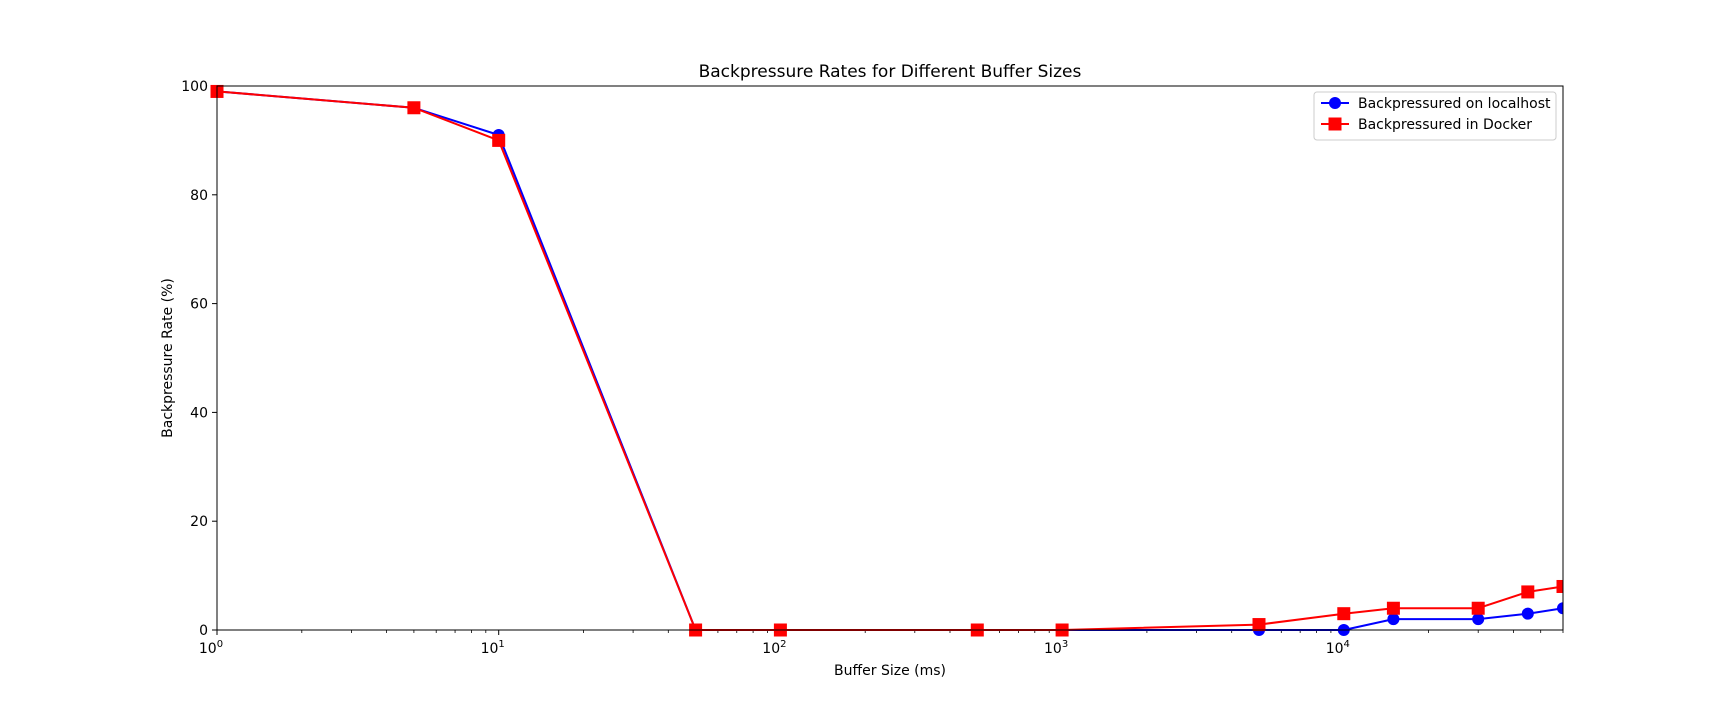 Image resolution: width=1734 pixels, height=707 pixels. Describe the element at coordinates (1338, 648) in the screenshot. I see `x-tick-label: 10⁴` at that location.